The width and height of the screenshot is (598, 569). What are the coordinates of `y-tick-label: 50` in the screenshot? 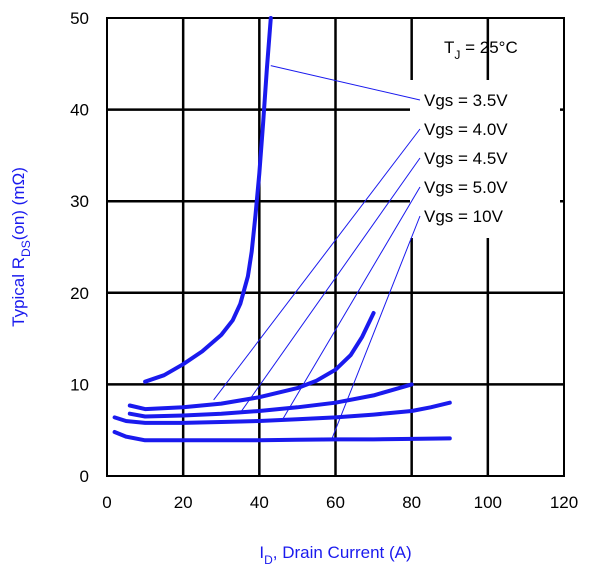 It's located at (79, 18).